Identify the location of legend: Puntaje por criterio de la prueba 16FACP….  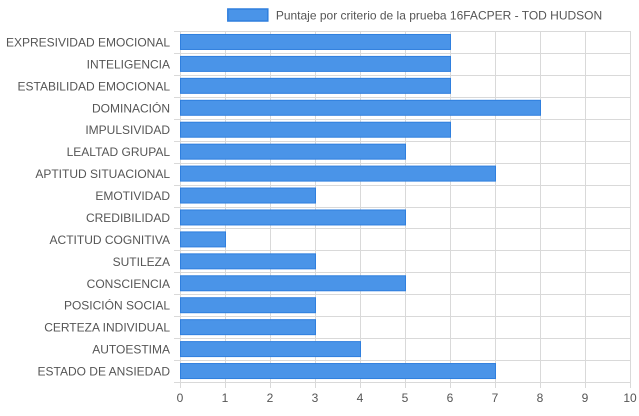
(414, 15).